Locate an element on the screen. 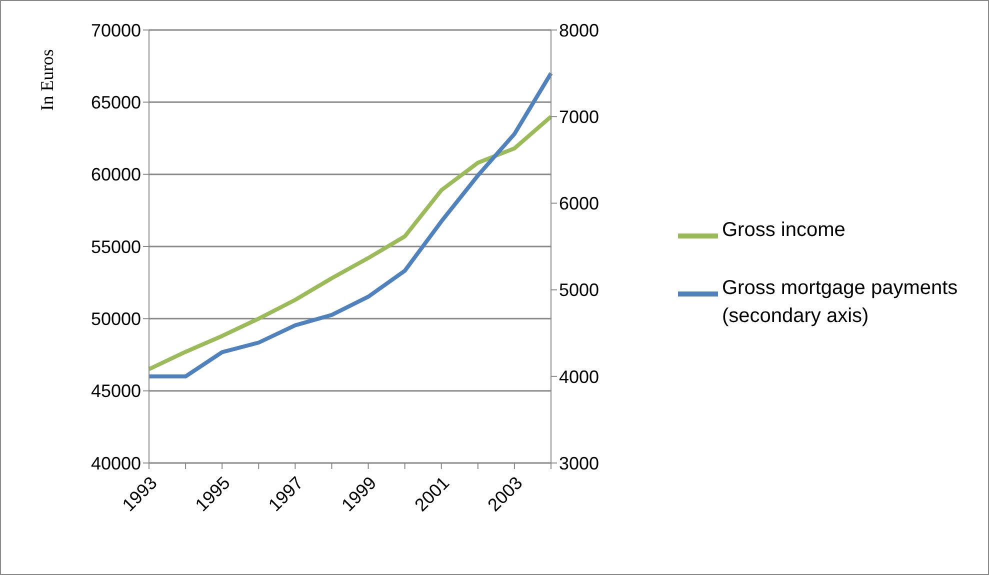  y2-tick-label: 8000 is located at coordinates (579, 30).